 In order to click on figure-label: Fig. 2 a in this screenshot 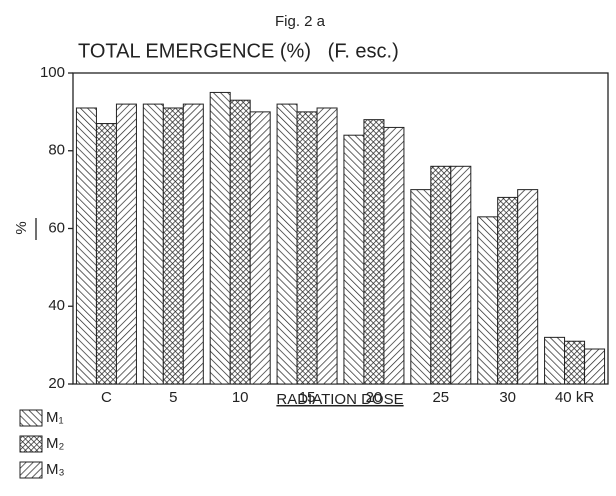, I will do `click(300, 21)`.